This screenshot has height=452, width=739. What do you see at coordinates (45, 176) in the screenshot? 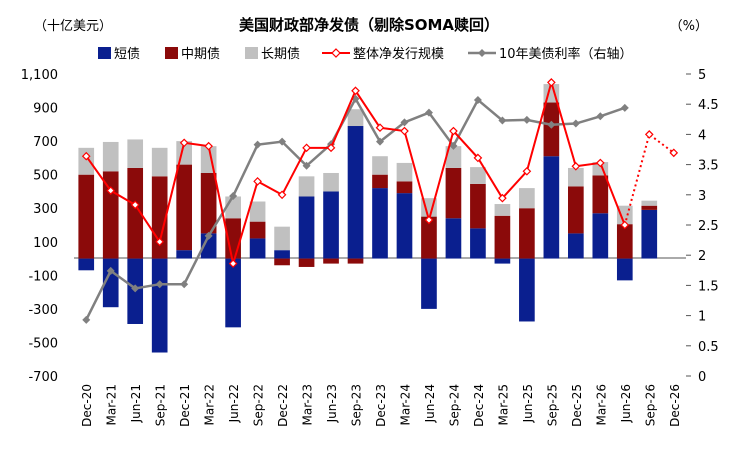
I see `left-y-tick-label: 500` at bounding box center [45, 176].